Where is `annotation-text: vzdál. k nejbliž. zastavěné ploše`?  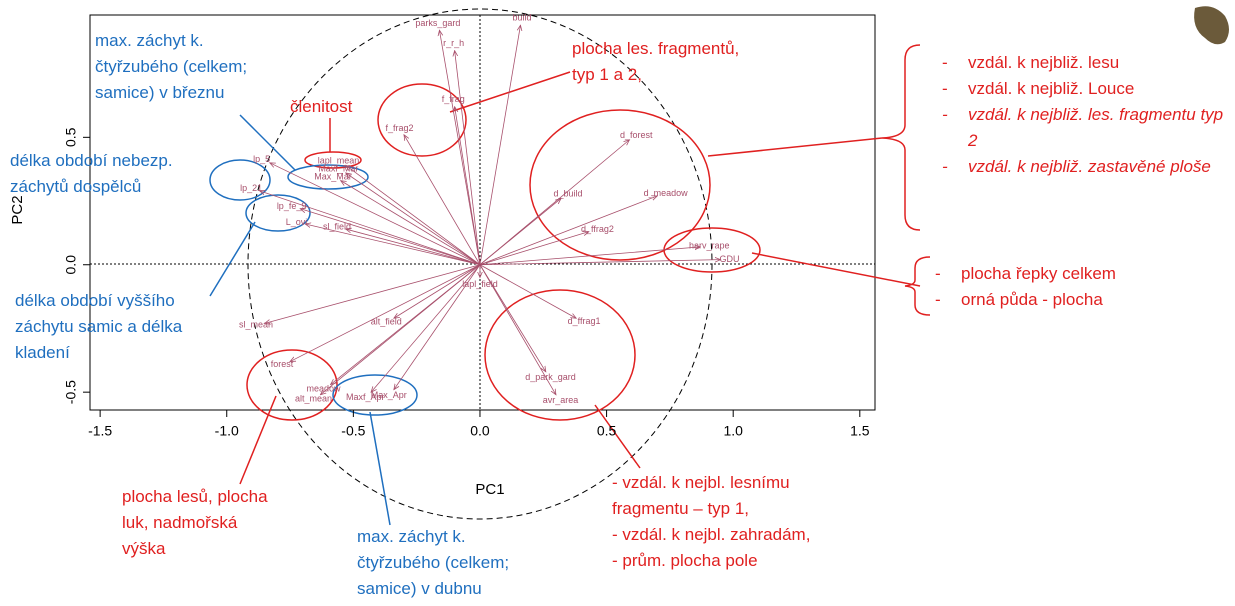
annotation-text: vzdál. k nejbliž. zastavěné ploše is located at coordinates (1089, 166).